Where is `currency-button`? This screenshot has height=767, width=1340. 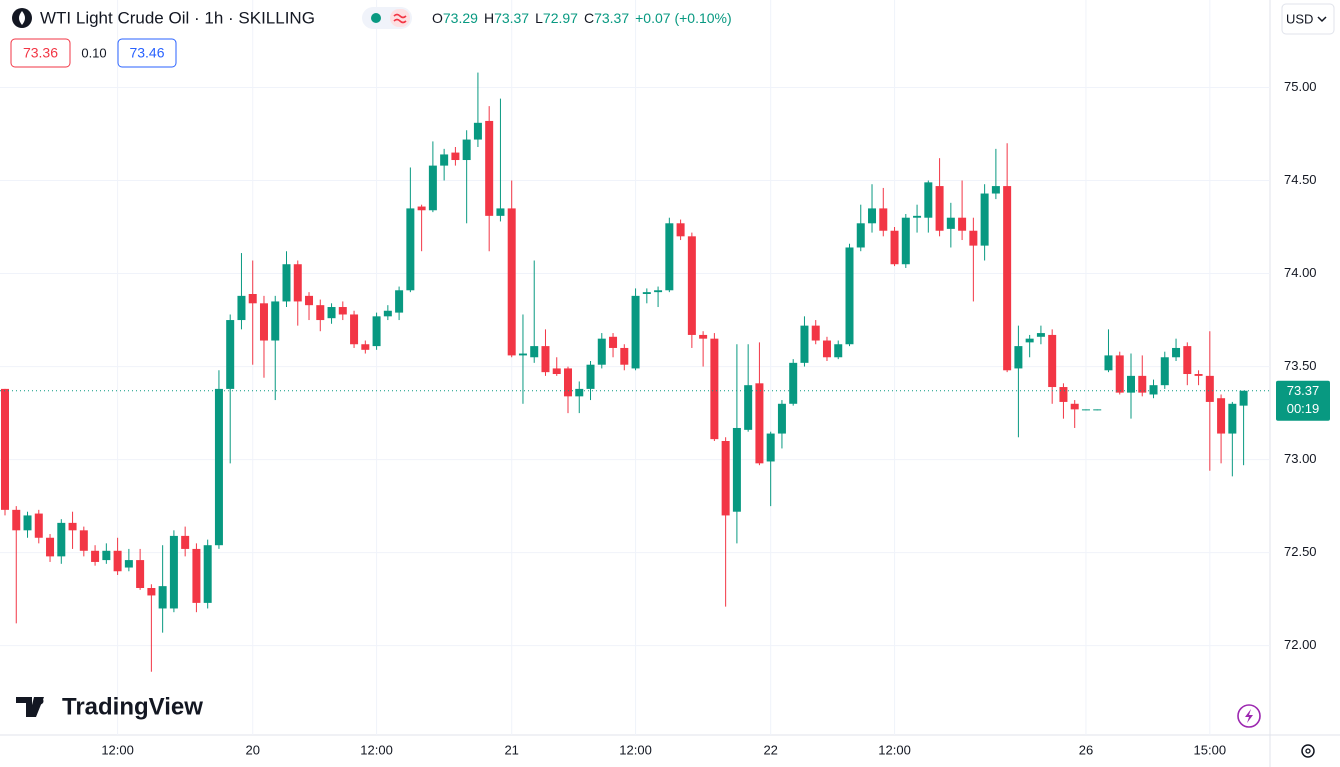 currency-button is located at coordinates (1308, 19).